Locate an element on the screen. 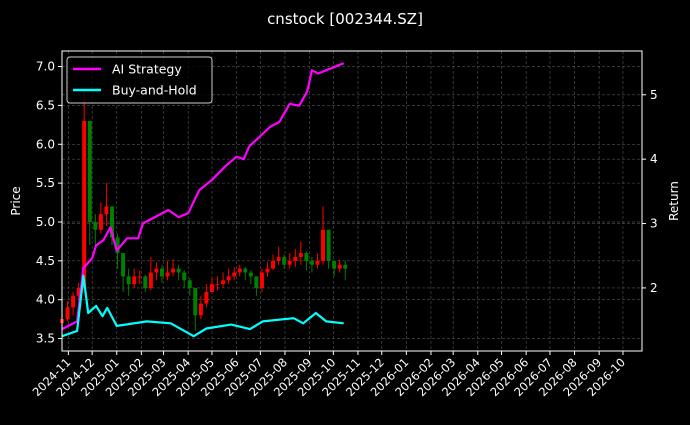 The height and width of the screenshot is (425, 690). legend-box is located at coordinates (139, 80).